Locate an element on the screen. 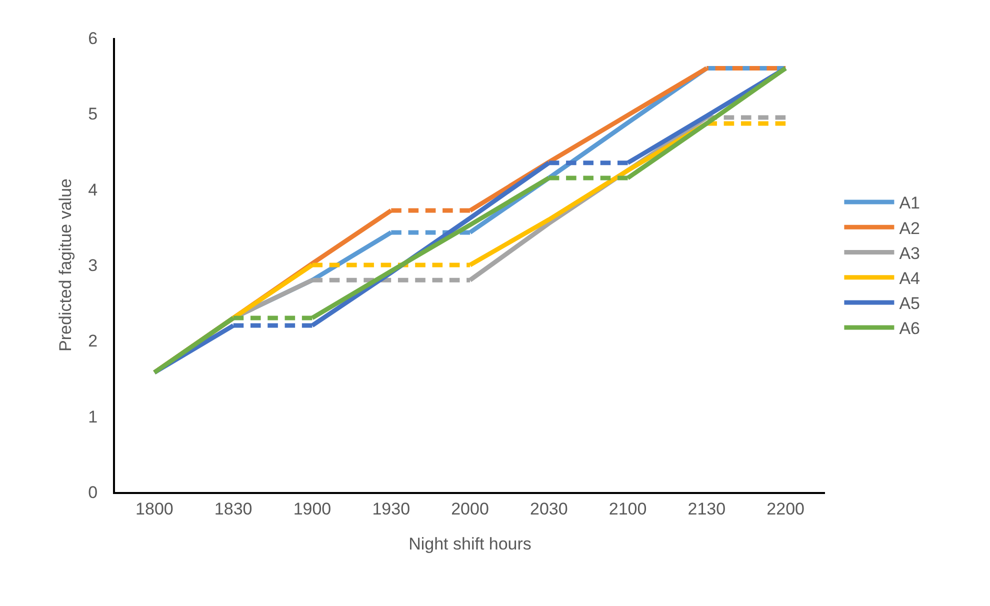 Image resolution: width=990 pixels, height=606 pixels. legend-label: A6 is located at coordinates (909, 328).